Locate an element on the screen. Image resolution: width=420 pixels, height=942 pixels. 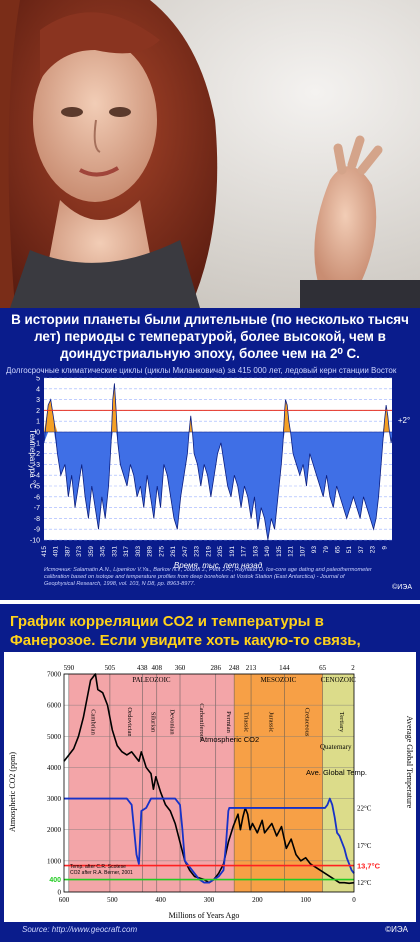
chart2-era-label: CENOZOIC is located at coordinates (339, 680).